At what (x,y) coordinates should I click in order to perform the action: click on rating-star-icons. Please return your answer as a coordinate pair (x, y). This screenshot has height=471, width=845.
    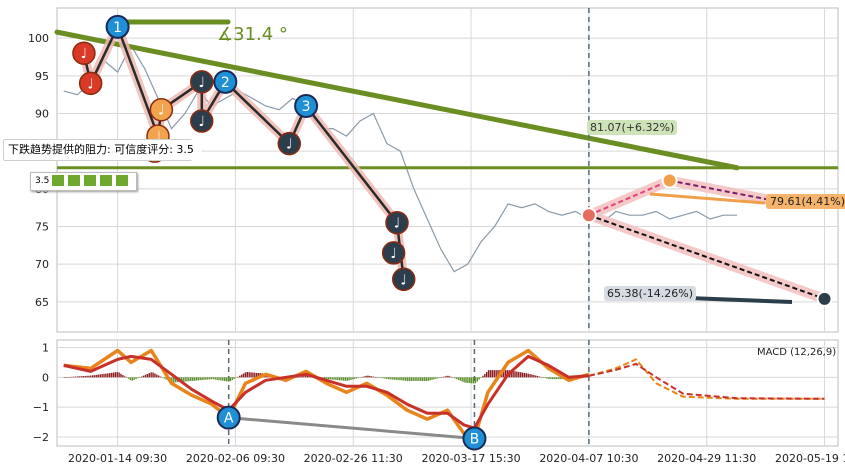
    Looking at the image, I should click on (92, 180).